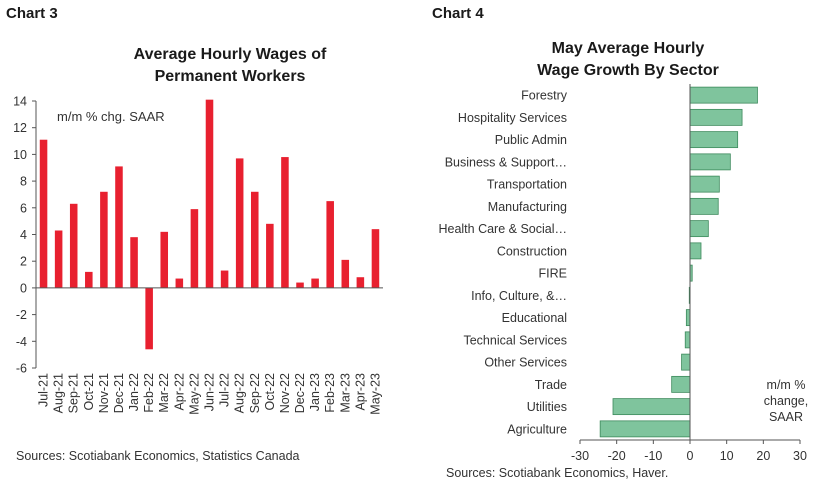 The width and height of the screenshot is (828, 483). What do you see at coordinates (300, 393) in the screenshot?
I see `chart3-x-tick-label: Dec-22` at bounding box center [300, 393].